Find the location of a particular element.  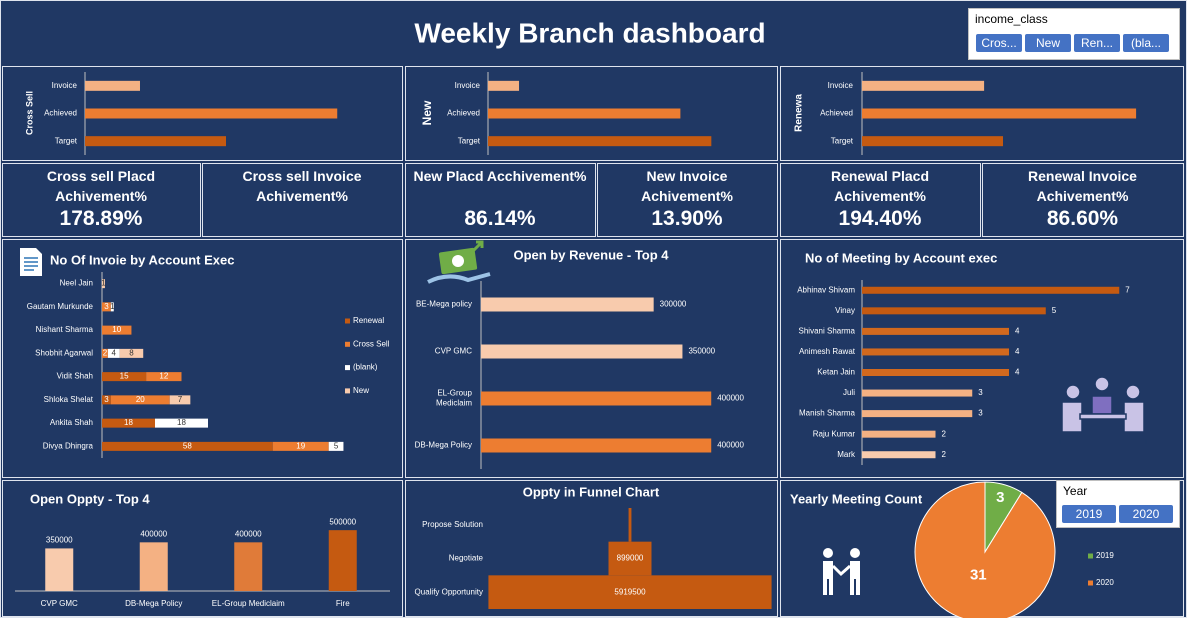

kpi-value: 13.90% is located at coordinates (687, 218).